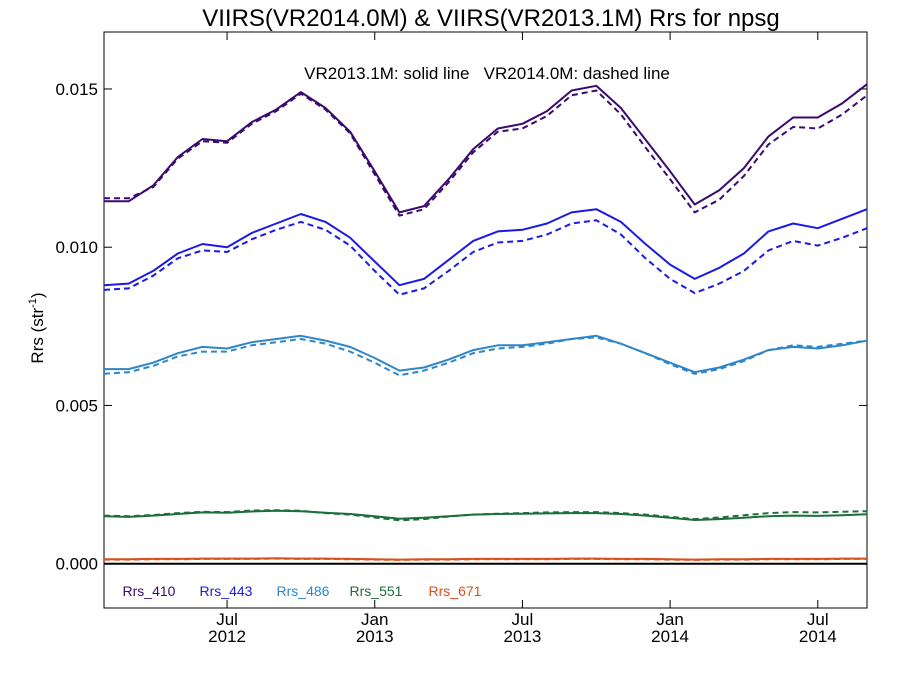 This screenshot has height=675, width=900. Describe the element at coordinates (76, 405) in the screenshot. I see `y-tick-label: 0.005` at that location.